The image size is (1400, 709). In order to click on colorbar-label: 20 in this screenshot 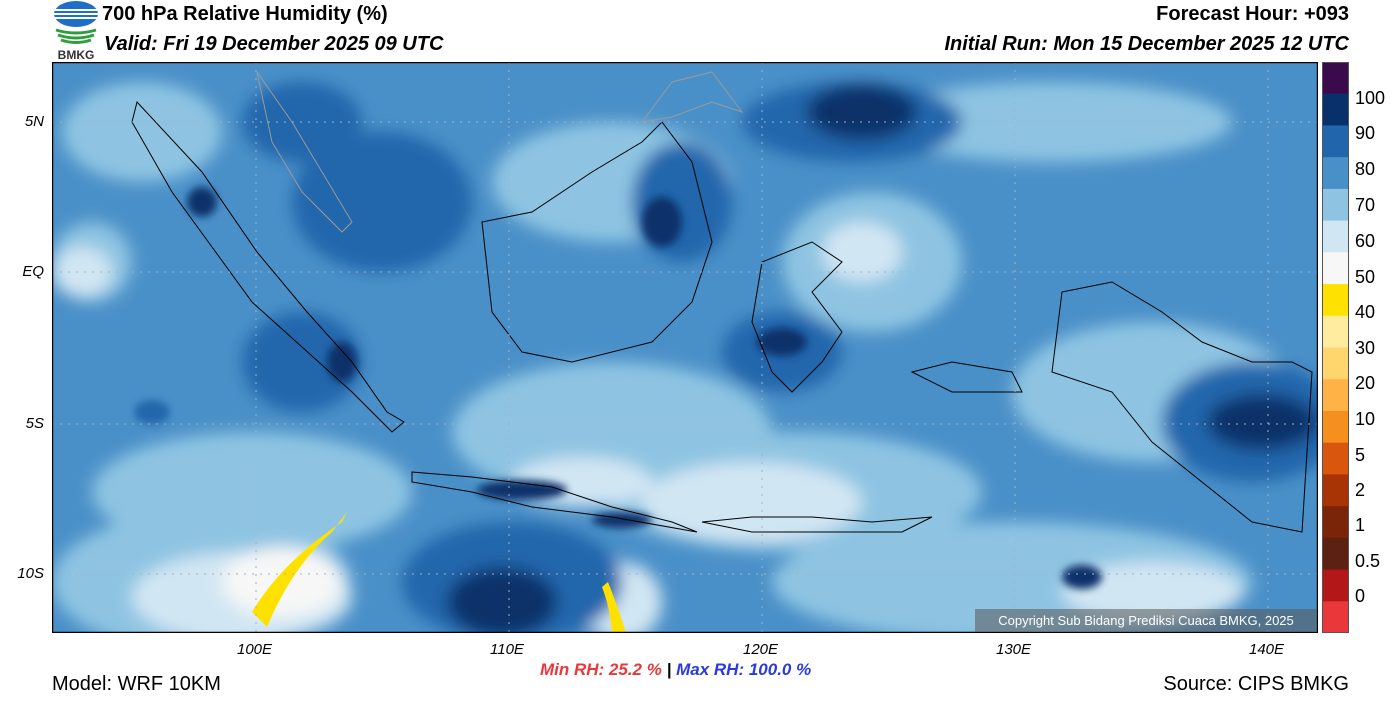, I will do `click(1365, 383)`.